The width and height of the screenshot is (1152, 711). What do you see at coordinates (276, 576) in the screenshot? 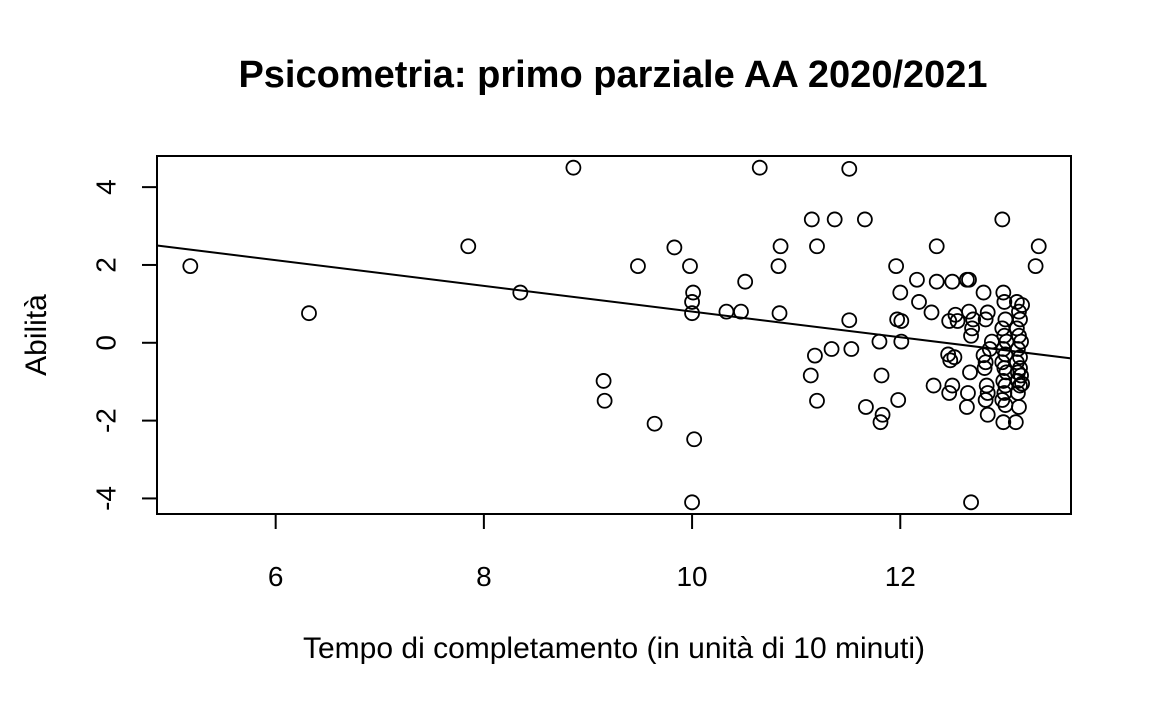
I see `x-tick-label: 6` at bounding box center [276, 576].